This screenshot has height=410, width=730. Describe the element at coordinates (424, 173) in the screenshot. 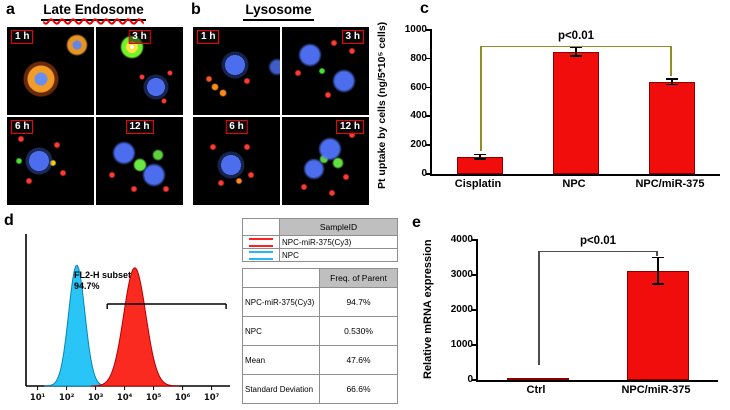

I see `y-tick-label: 0` at that location.